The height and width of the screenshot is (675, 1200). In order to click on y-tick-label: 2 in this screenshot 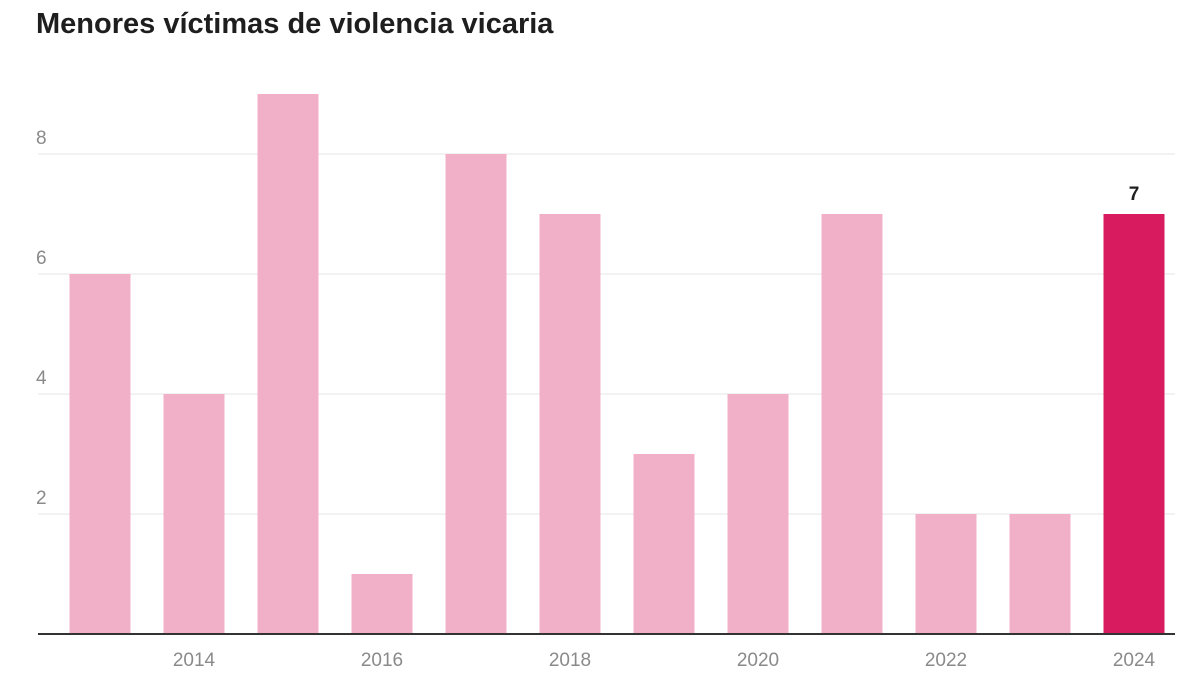, I will do `click(41, 498)`.